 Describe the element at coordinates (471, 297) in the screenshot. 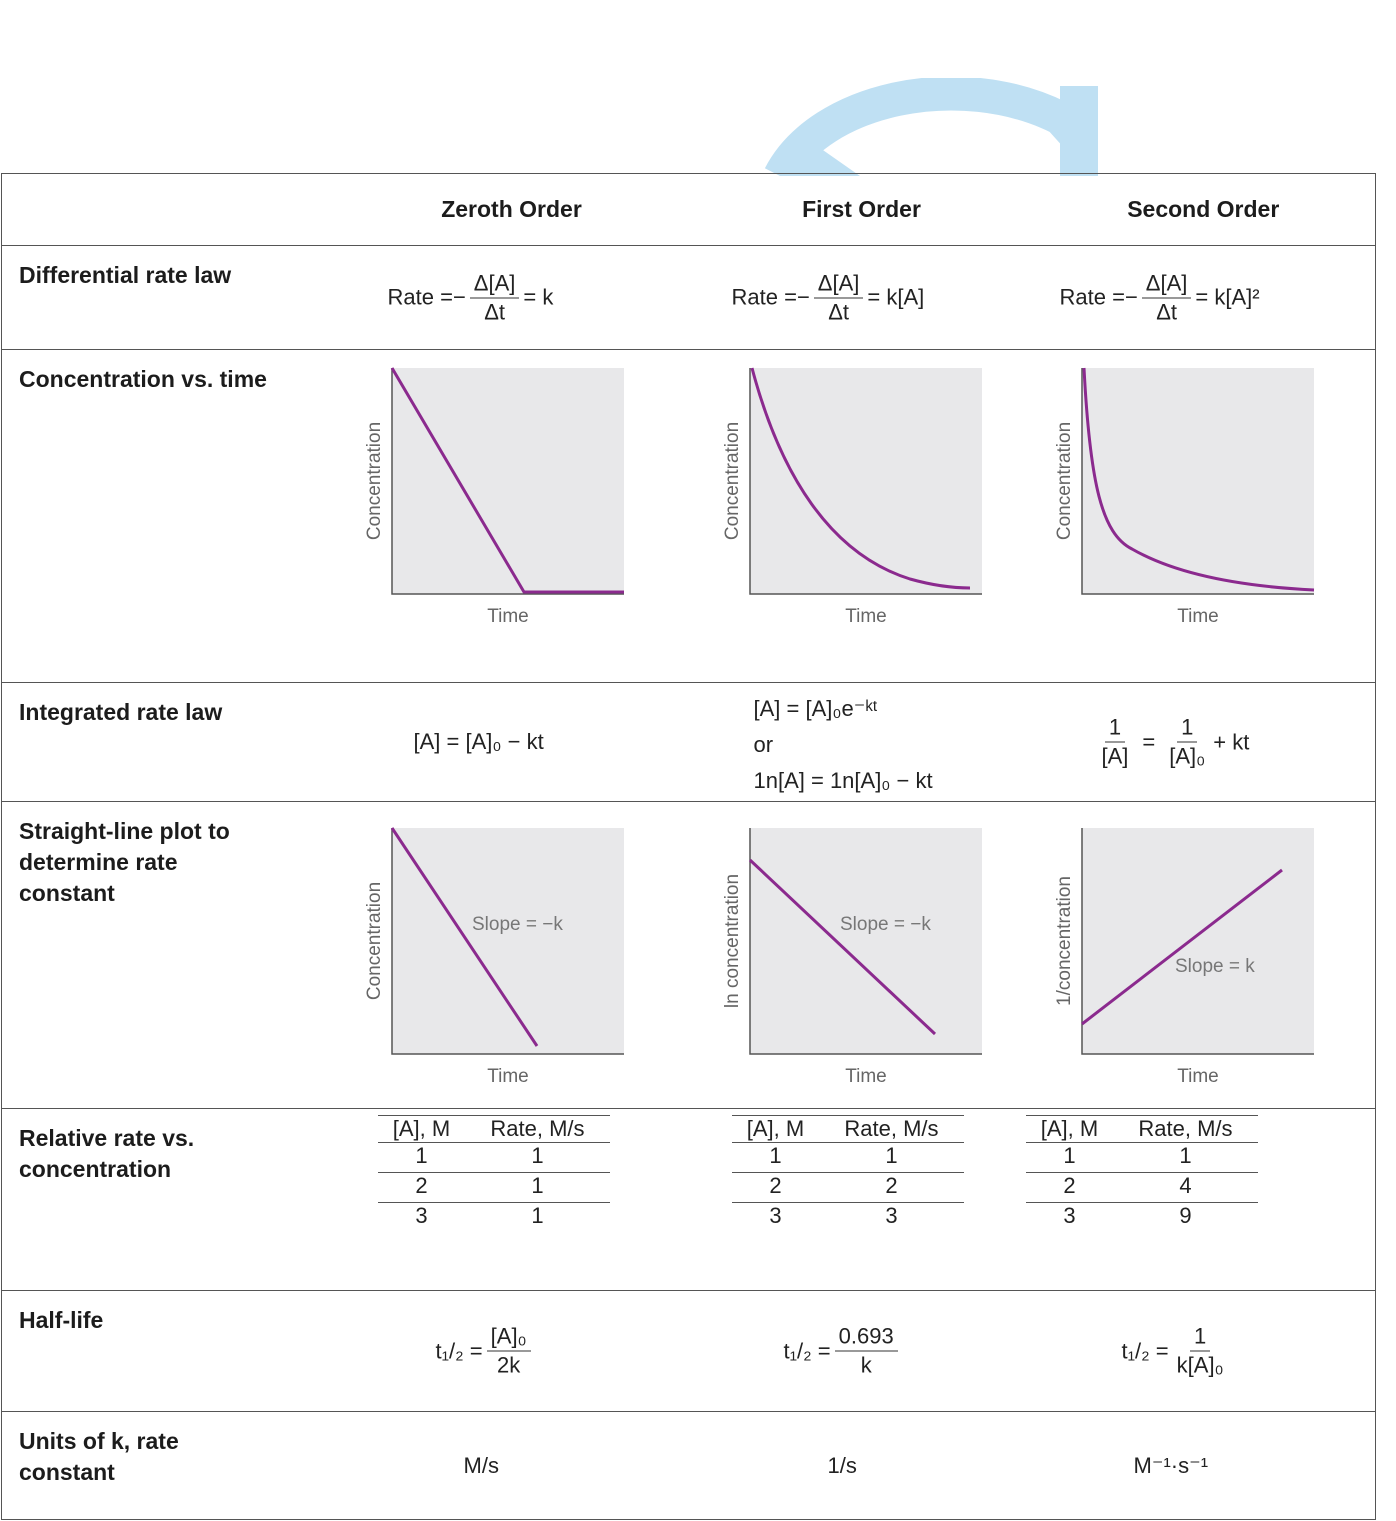

I see `diff-zeroth-eq: Rate = − Δ[A] Δt = k` at that location.